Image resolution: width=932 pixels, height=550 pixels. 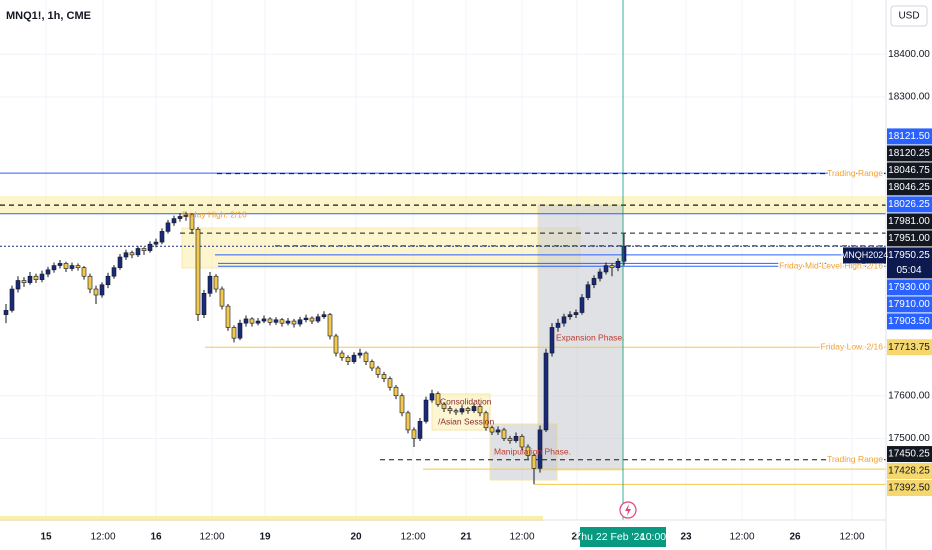 What do you see at coordinates (46, 537) in the screenshot?
I see `x-tick-label: 15` at bounding box center [46, 537].